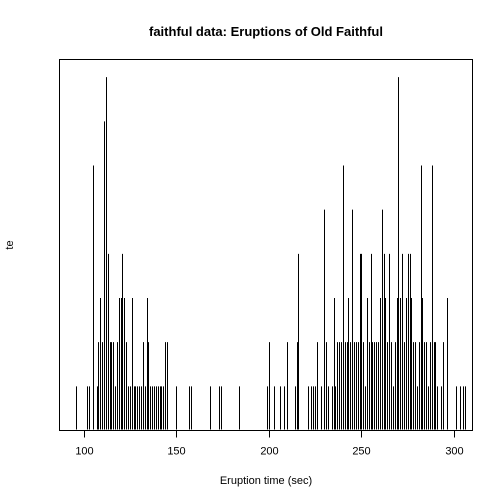 Image resolution: width=504 pixels, height=504 pixels. Describe the element at coordinates (84, 452) in the screenshot. I see `x-tick-label-0: 100` at that location.